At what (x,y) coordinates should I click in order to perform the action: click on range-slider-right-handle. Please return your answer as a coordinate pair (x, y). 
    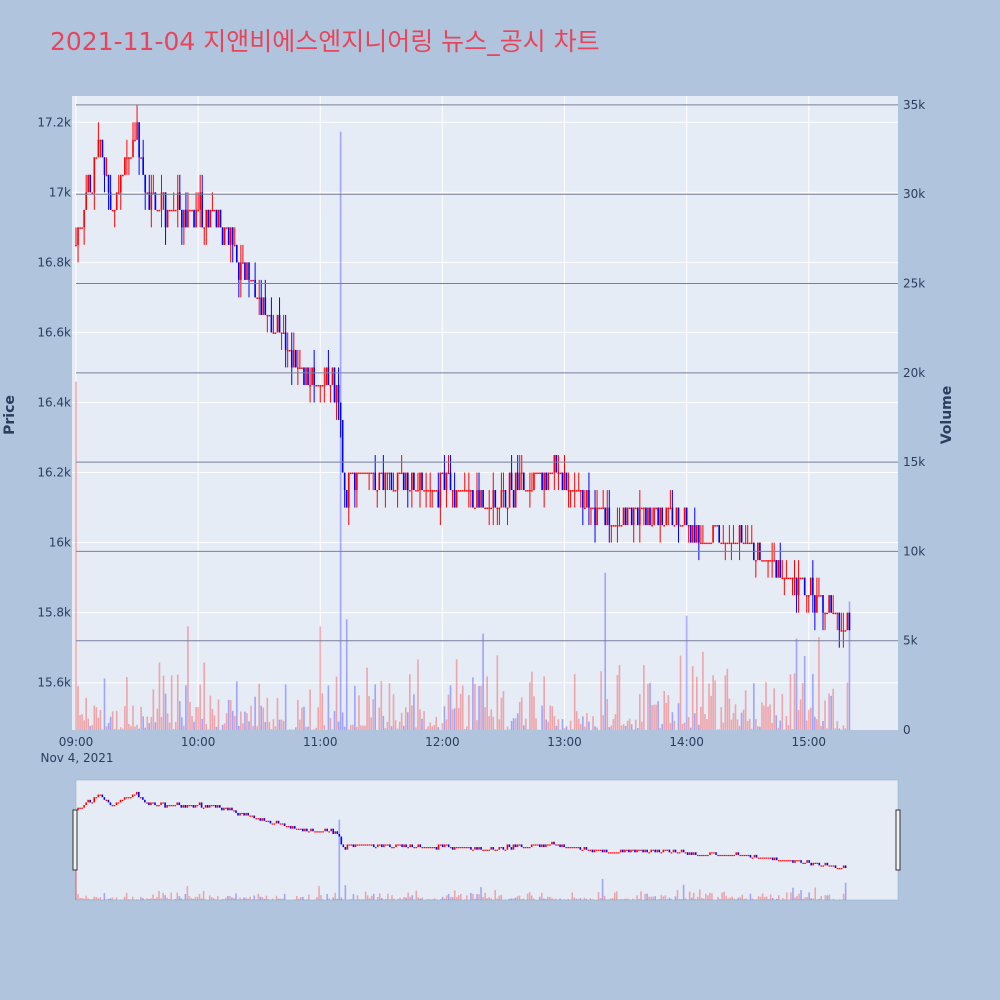
    Looking at the image, I should click on (898, 840).